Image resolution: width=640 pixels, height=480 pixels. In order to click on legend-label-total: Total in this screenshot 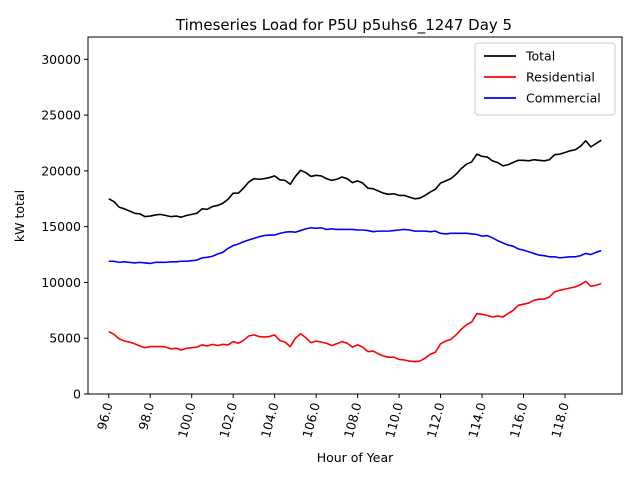, I will do `click(540, 56)`.